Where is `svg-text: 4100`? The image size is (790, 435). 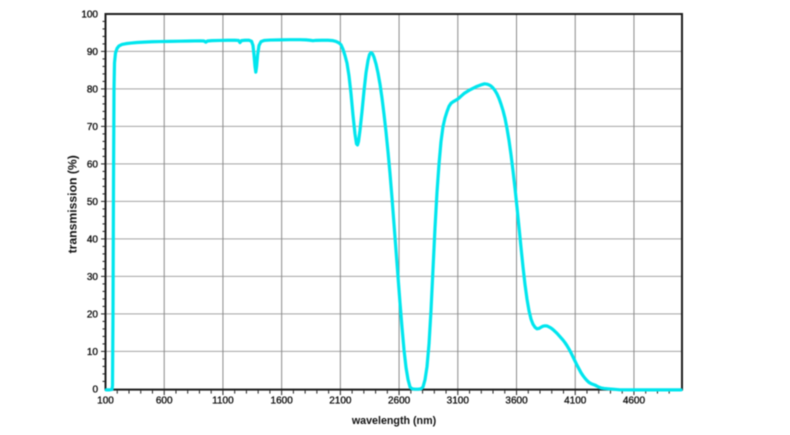 svg-text: 4100 is located at coordinates (575, 401).